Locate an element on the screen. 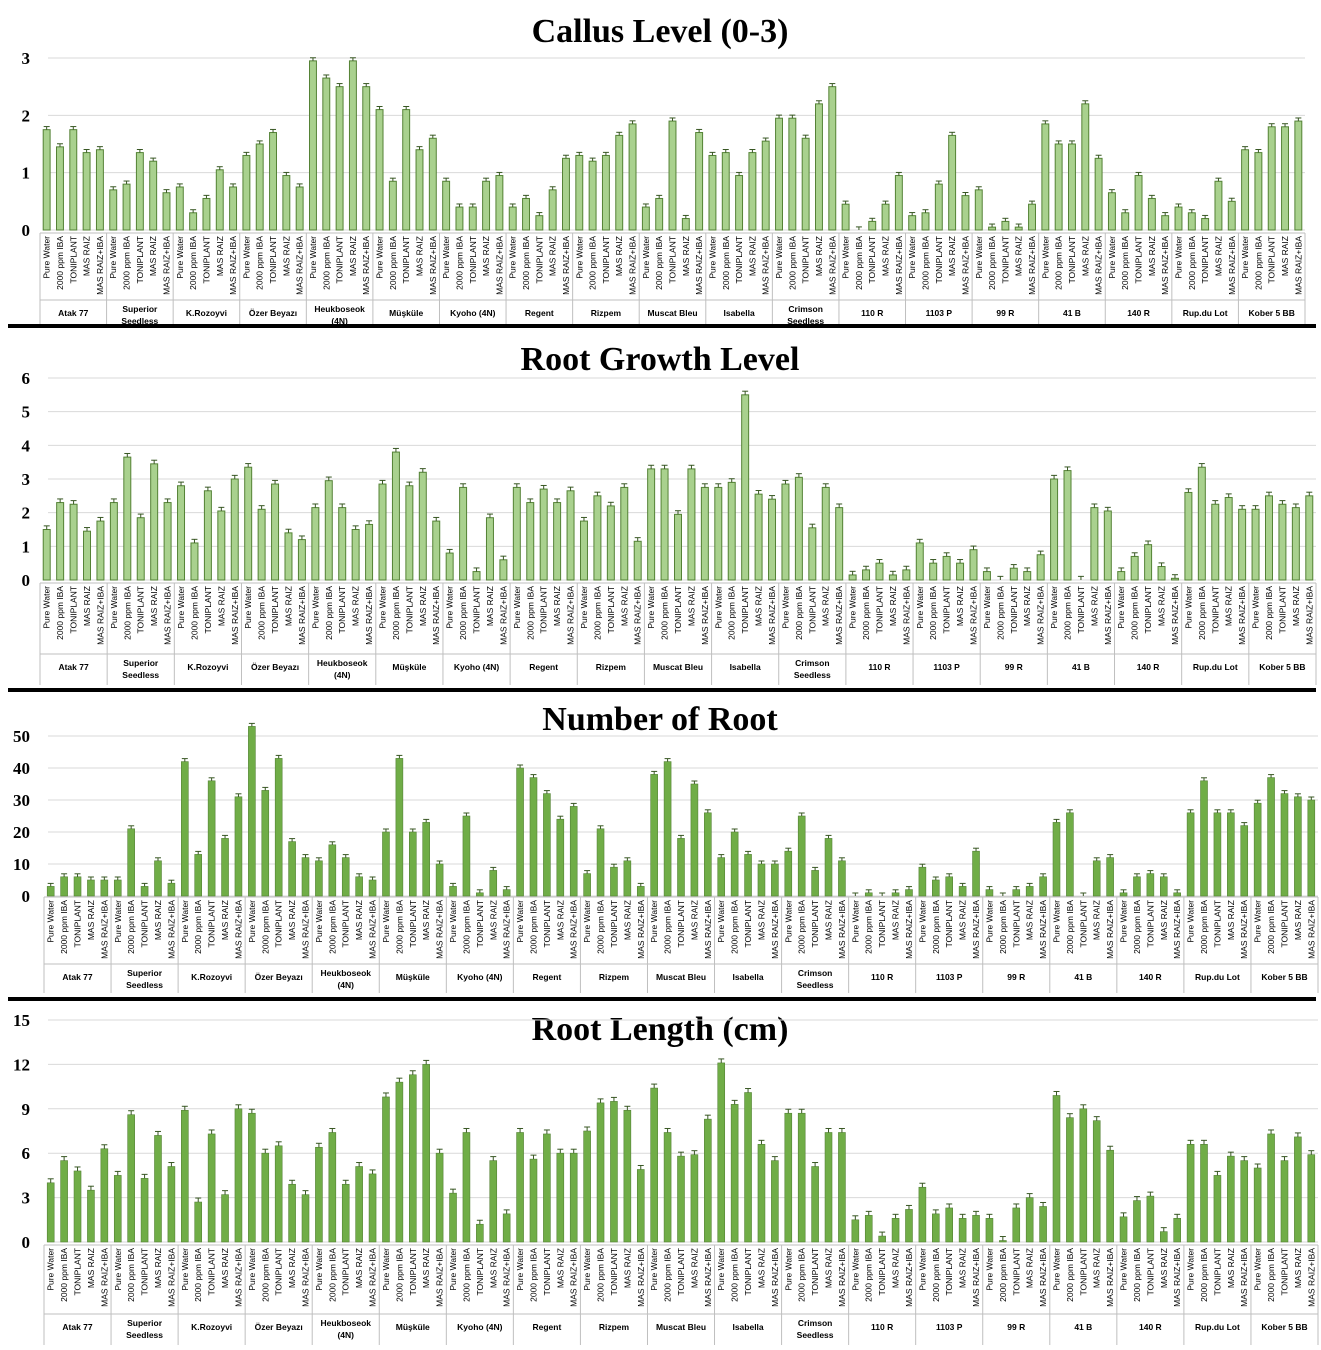 The image size is (1321, 1350). group-label: Kyoho (4N) is located at coordinates (480, 977).